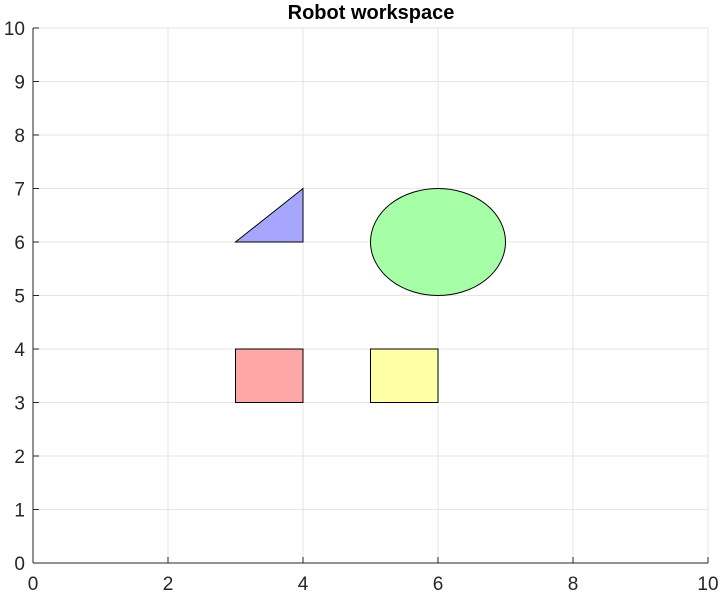  What do you see at coordinates (438, 584) in the screenshot?
I see `x-tick-label: 6` at bounding box center [438, 584].